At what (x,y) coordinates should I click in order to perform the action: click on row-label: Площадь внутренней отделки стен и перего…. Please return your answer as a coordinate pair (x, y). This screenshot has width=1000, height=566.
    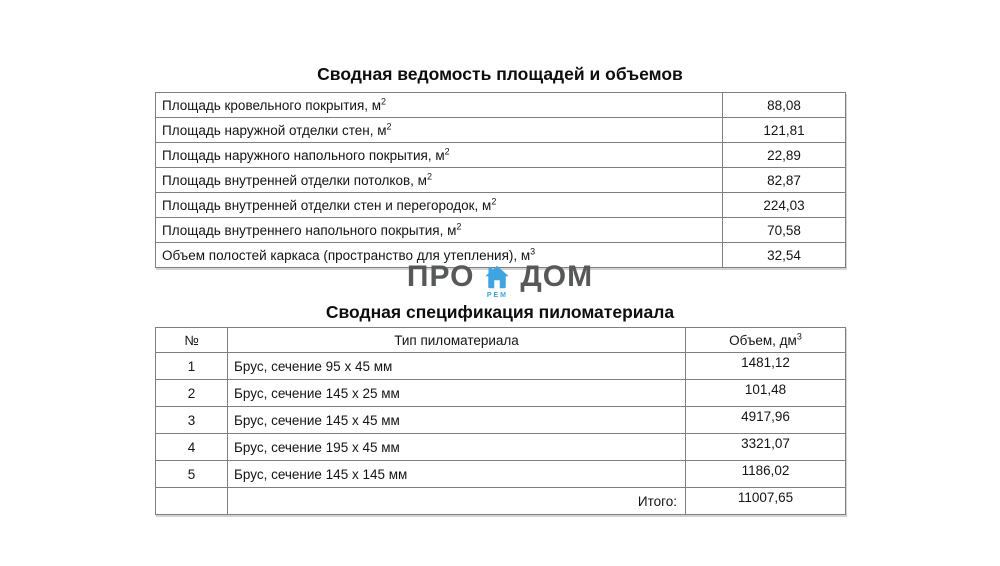
    Looking at the image, I should click on (439, 205).